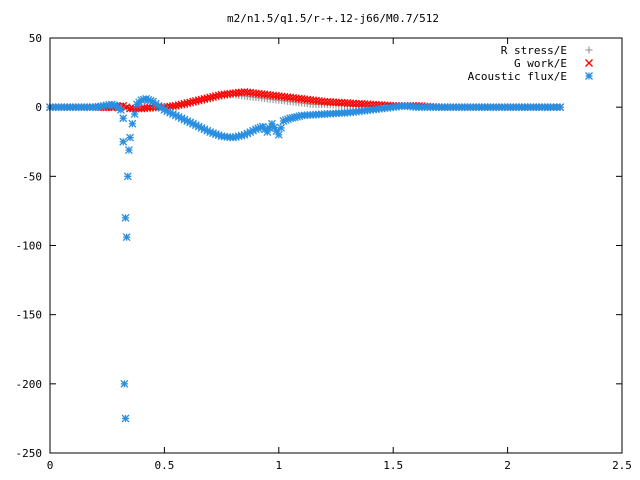  Describe the element at coordinates (517, 76) in the screenshot. I see `legend-label: Acoustic flux/E` at that location.